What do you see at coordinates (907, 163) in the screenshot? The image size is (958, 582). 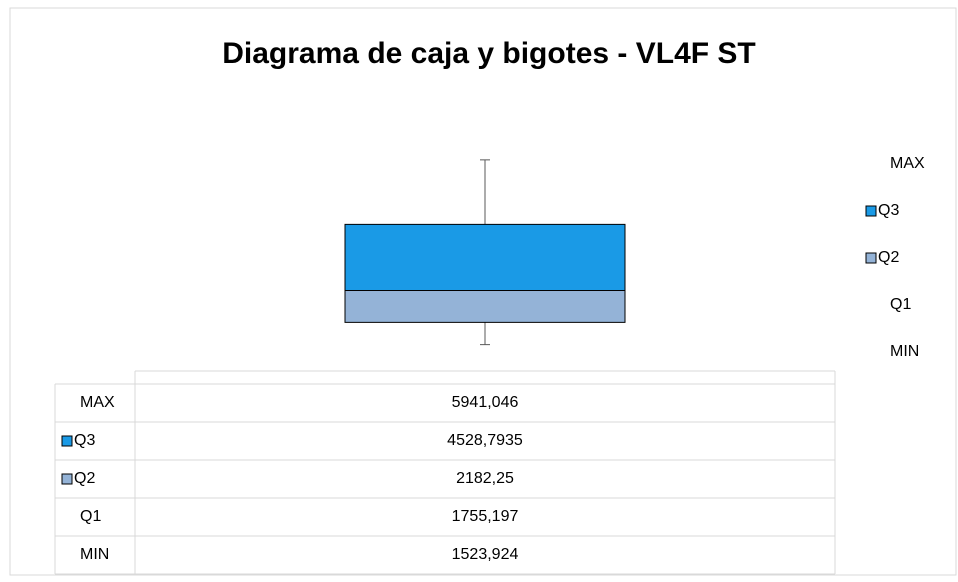 I see `legend-label: MAX` at bounding box center [907, 163].